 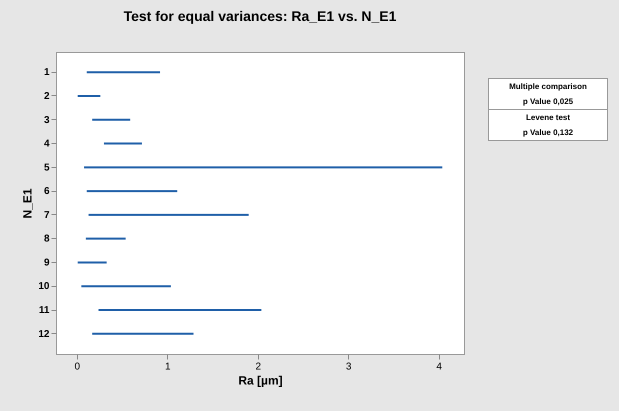 What do you see at coordinates (167, 367) in the screenshot?
I see `x-tick-label: 1` at bounding box center [167, 367].